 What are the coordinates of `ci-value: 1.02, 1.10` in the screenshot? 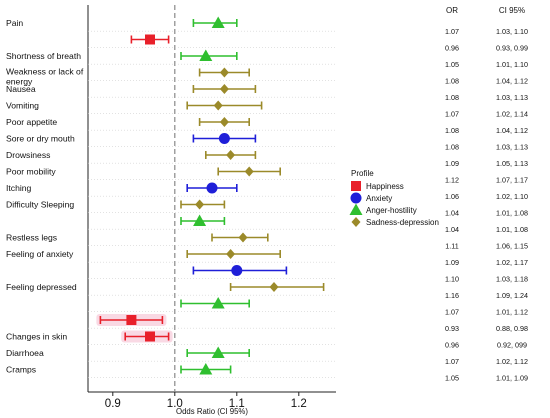 It's located at (512, 196).